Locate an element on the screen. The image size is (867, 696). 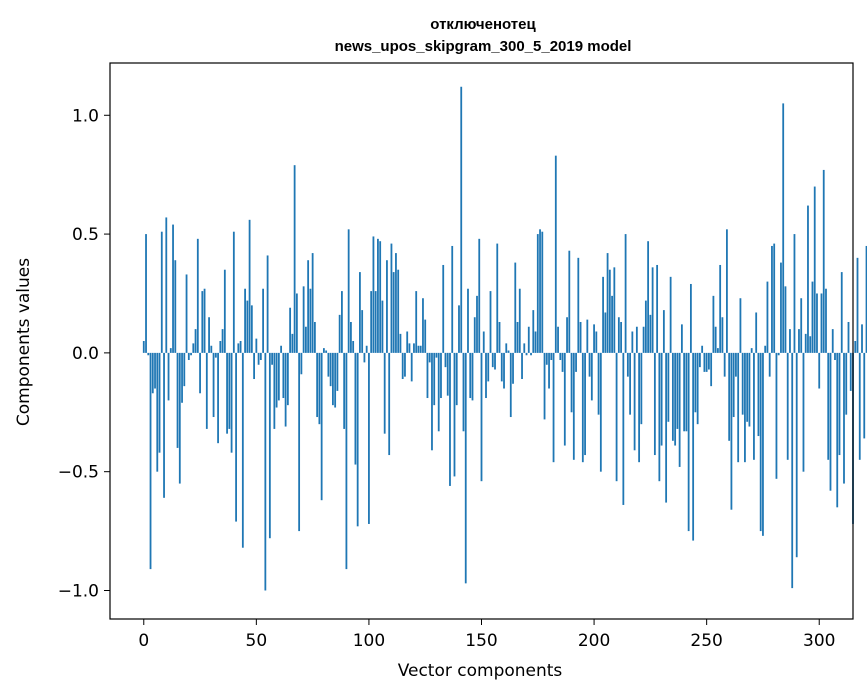
x-tick-label: 150 is located at coordinates (481, 641).